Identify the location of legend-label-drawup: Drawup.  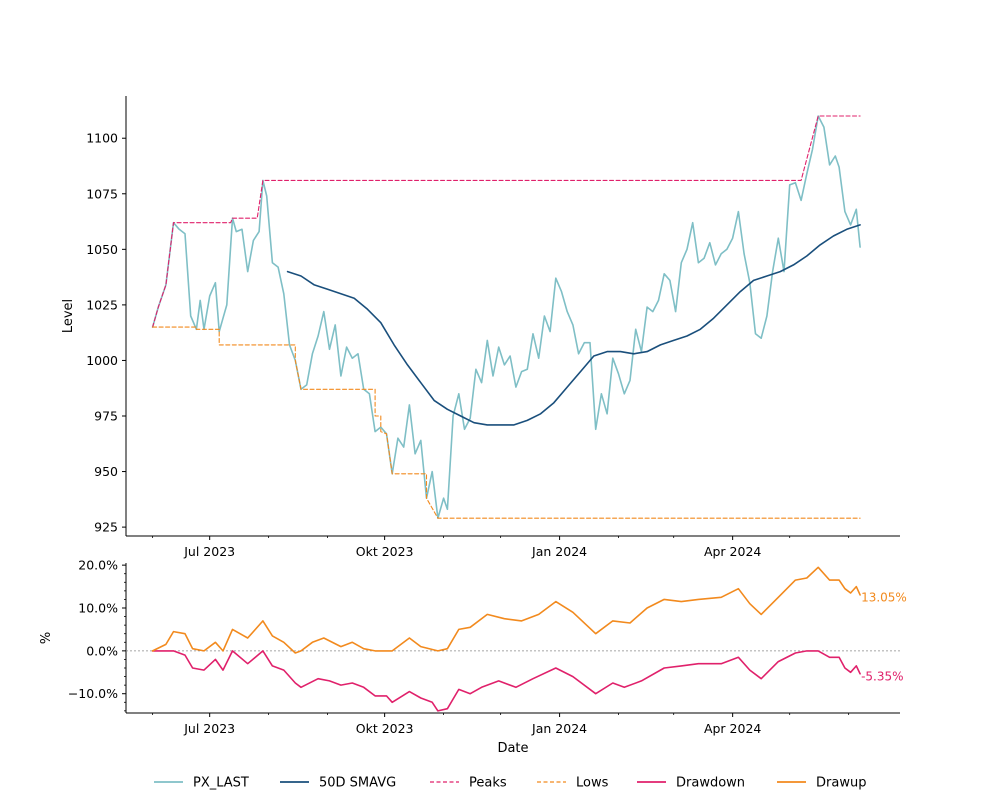
(841, 783).